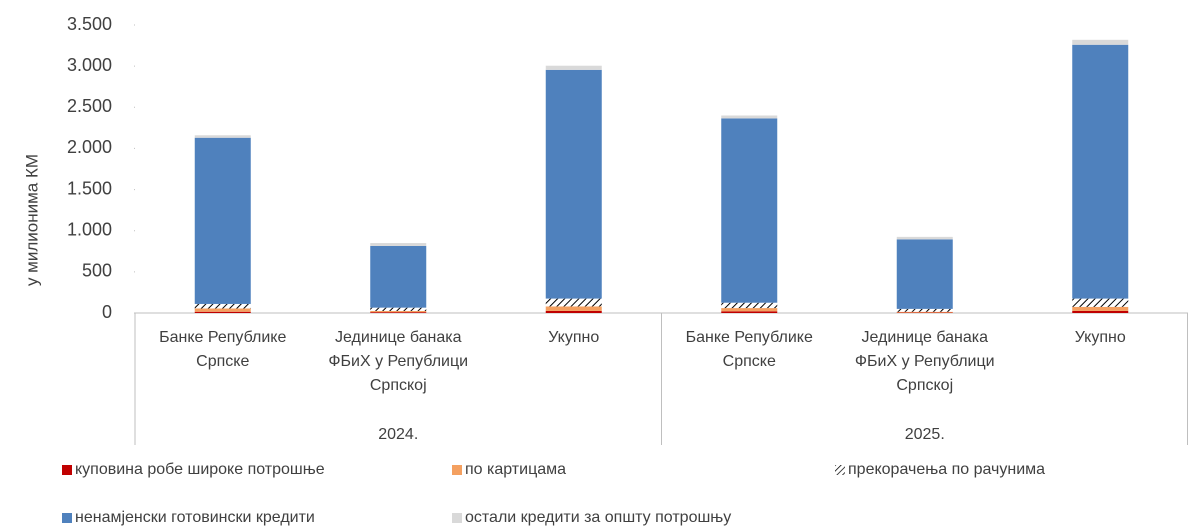 The width and height of the screenshot is (1188, 529). What do you see at coordinates (107, 312) in the screenshot?
I see `y-tick-label: 0` at bounding box center [107, 312].